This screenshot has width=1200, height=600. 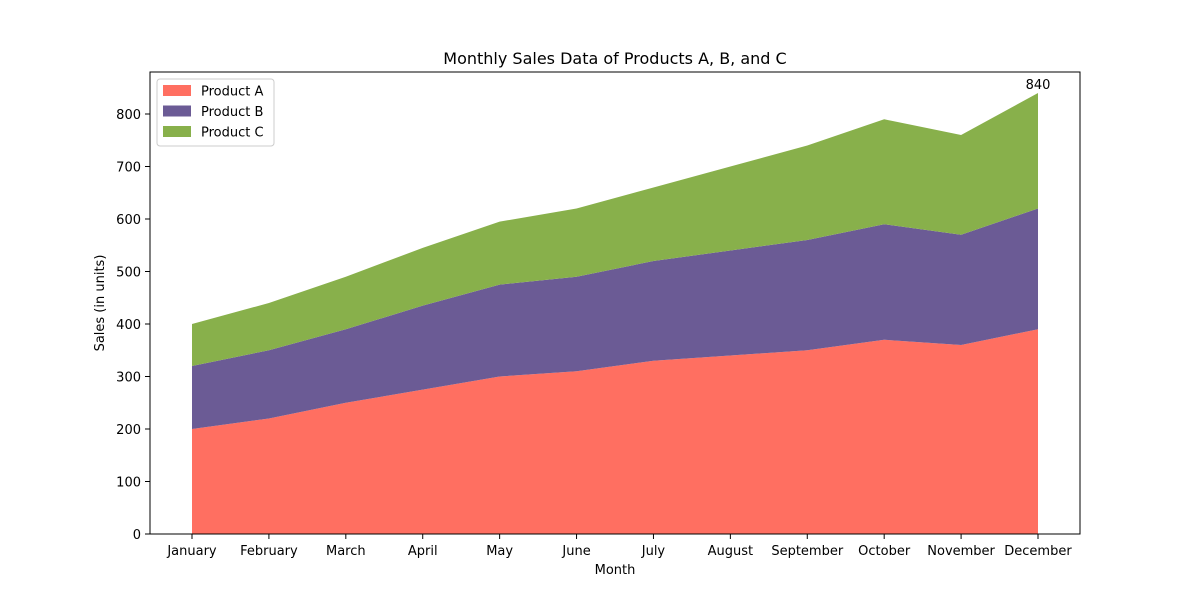 What do you see at coordinates (575, 551) in the screenshot?
I see `x-tick-label: June` at bounding box center [575, 551].